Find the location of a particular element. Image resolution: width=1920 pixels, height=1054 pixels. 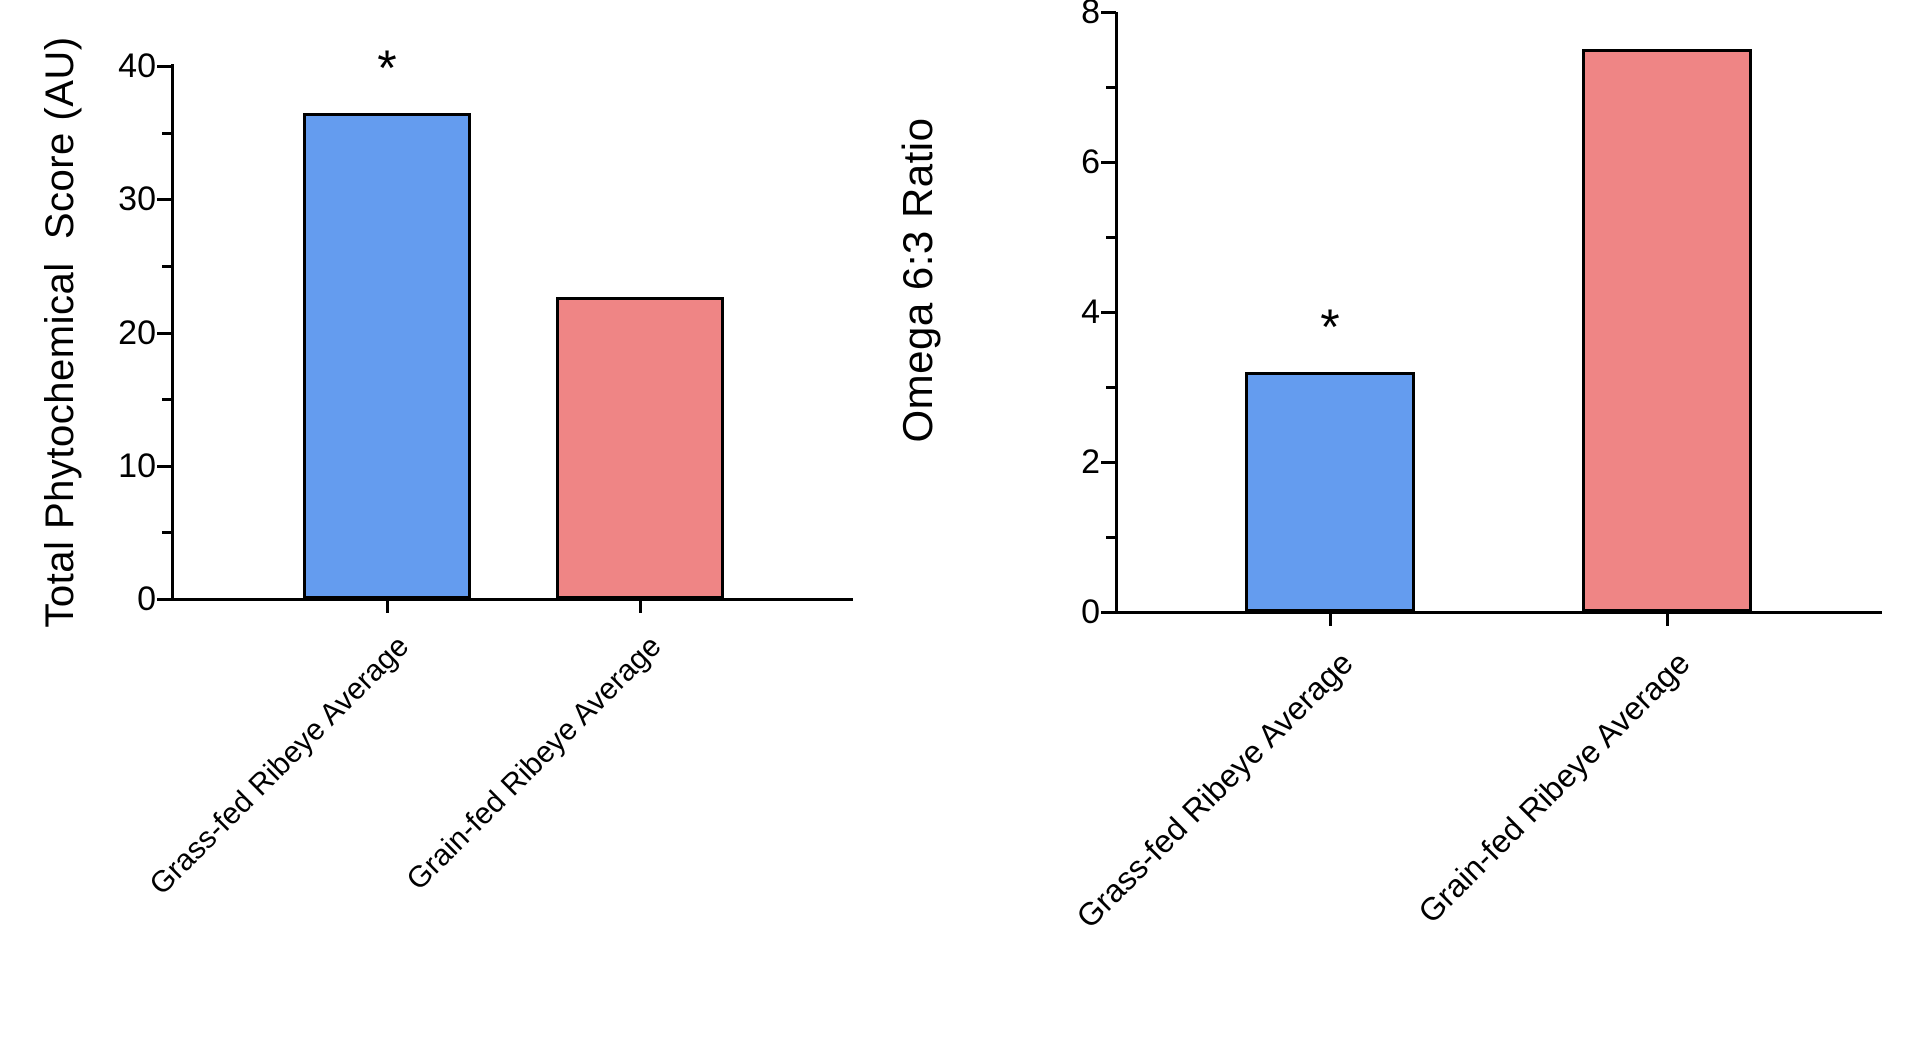

y-tick-label: 6 is located at coordinates (1090, 162).